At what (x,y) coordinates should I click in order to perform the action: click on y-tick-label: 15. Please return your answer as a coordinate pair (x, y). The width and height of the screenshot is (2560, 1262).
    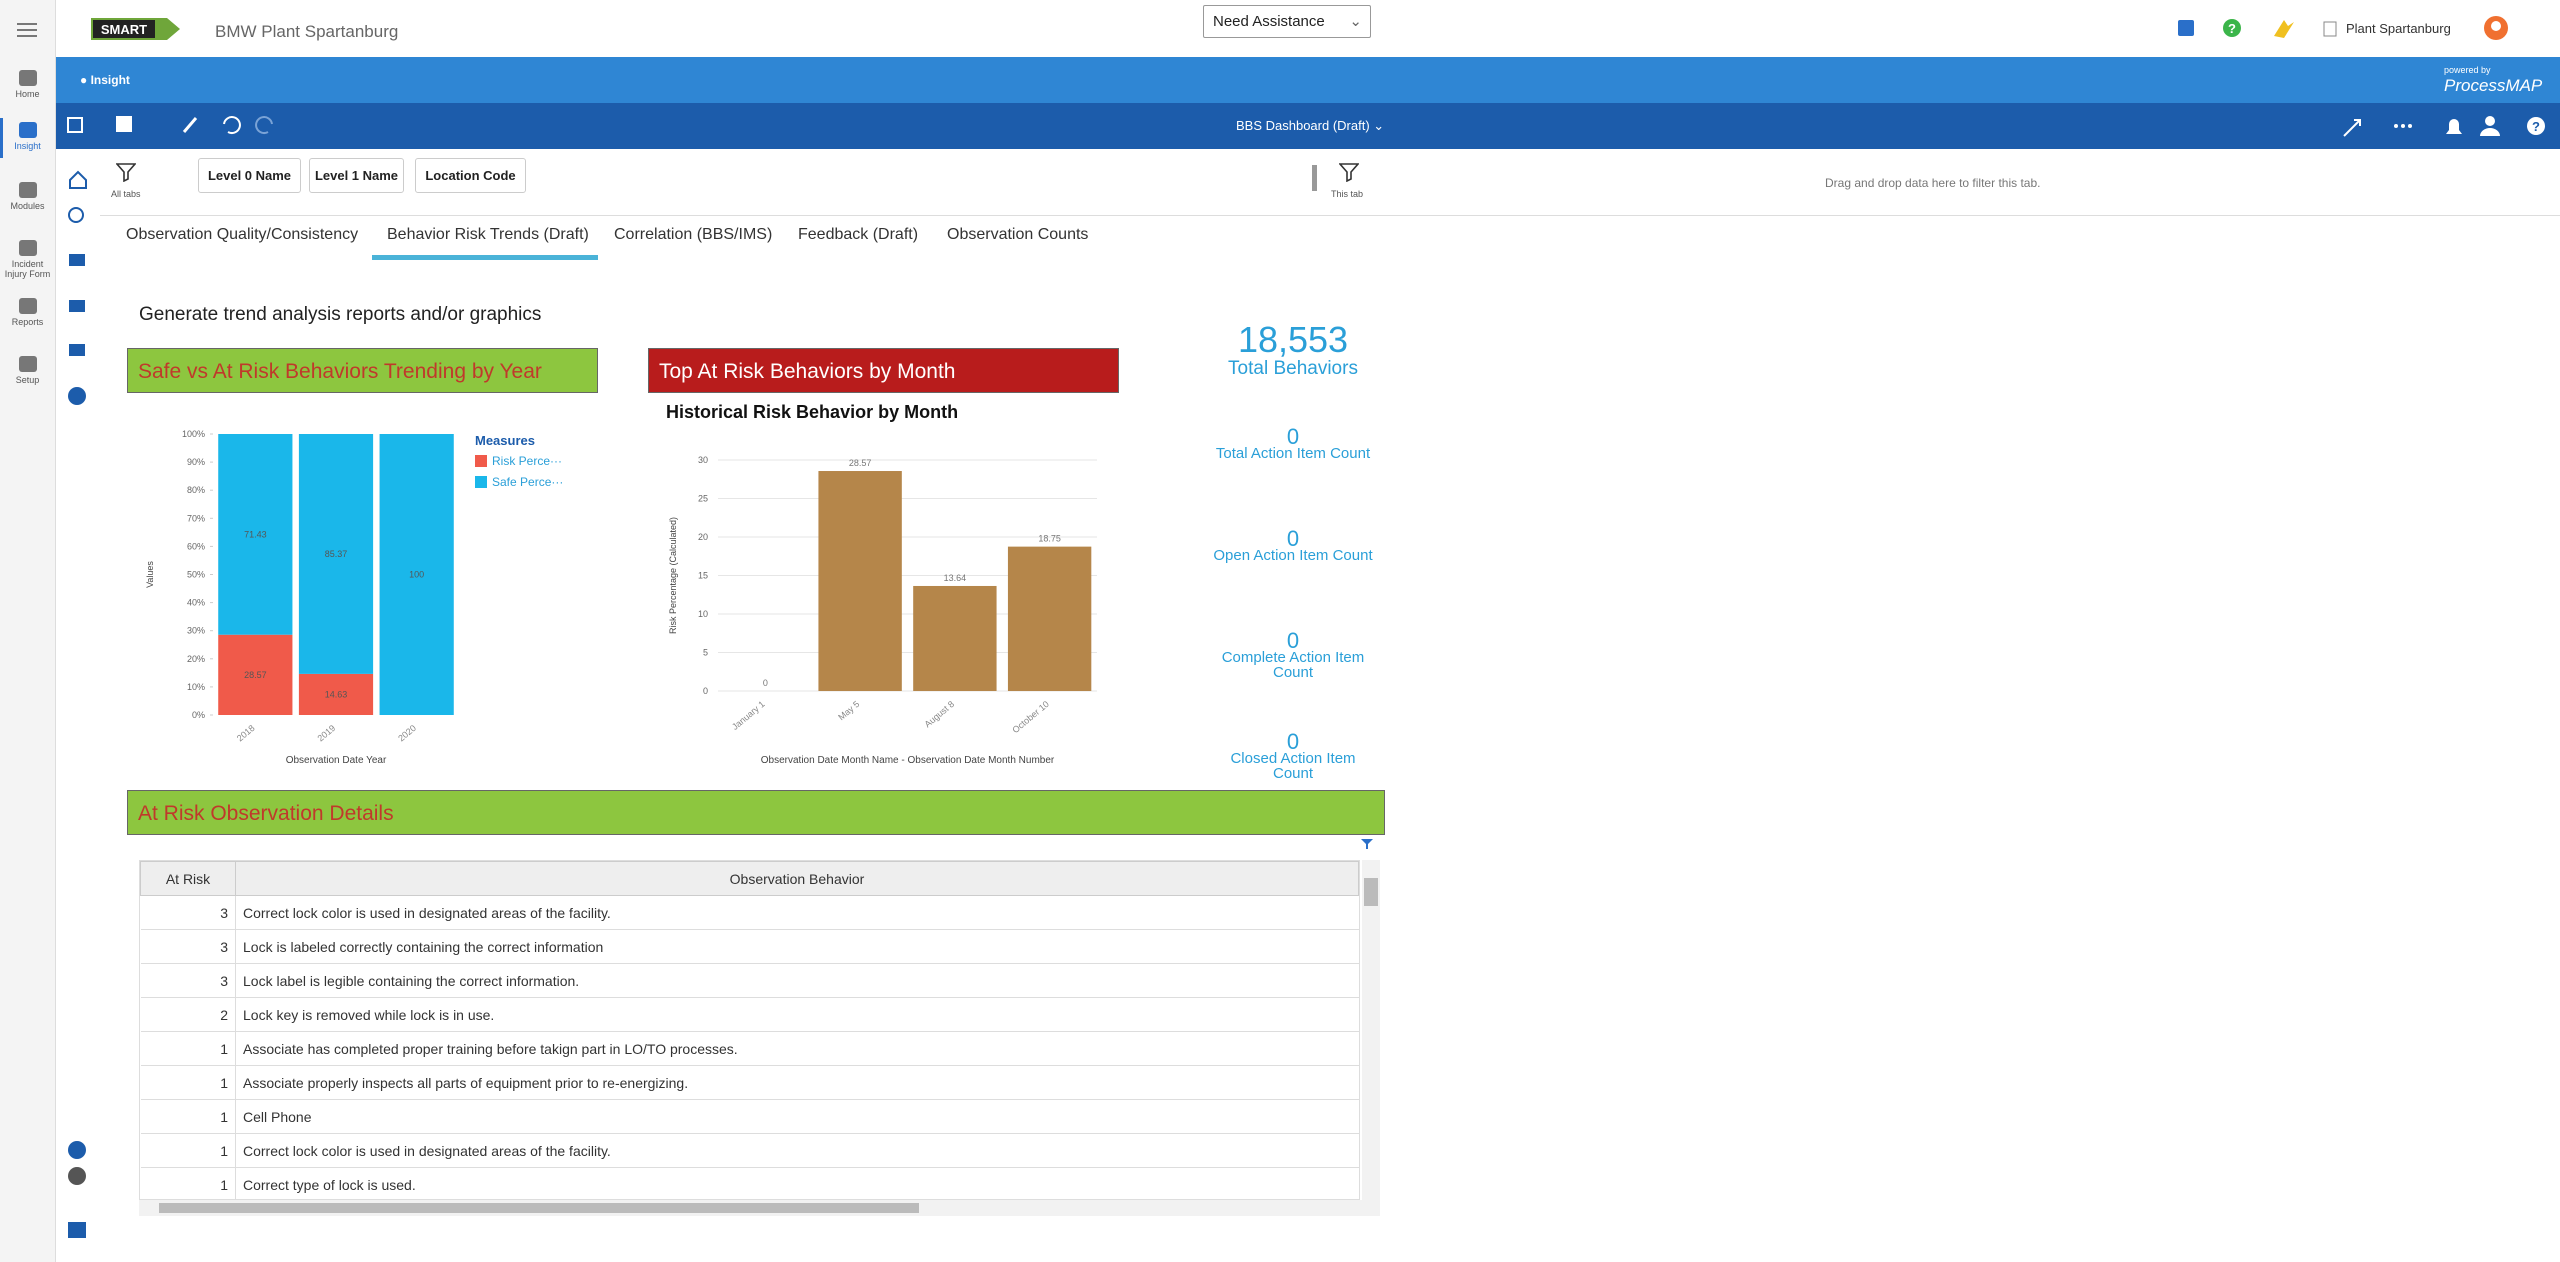
    Looking at the image, I should click on (703, 576).